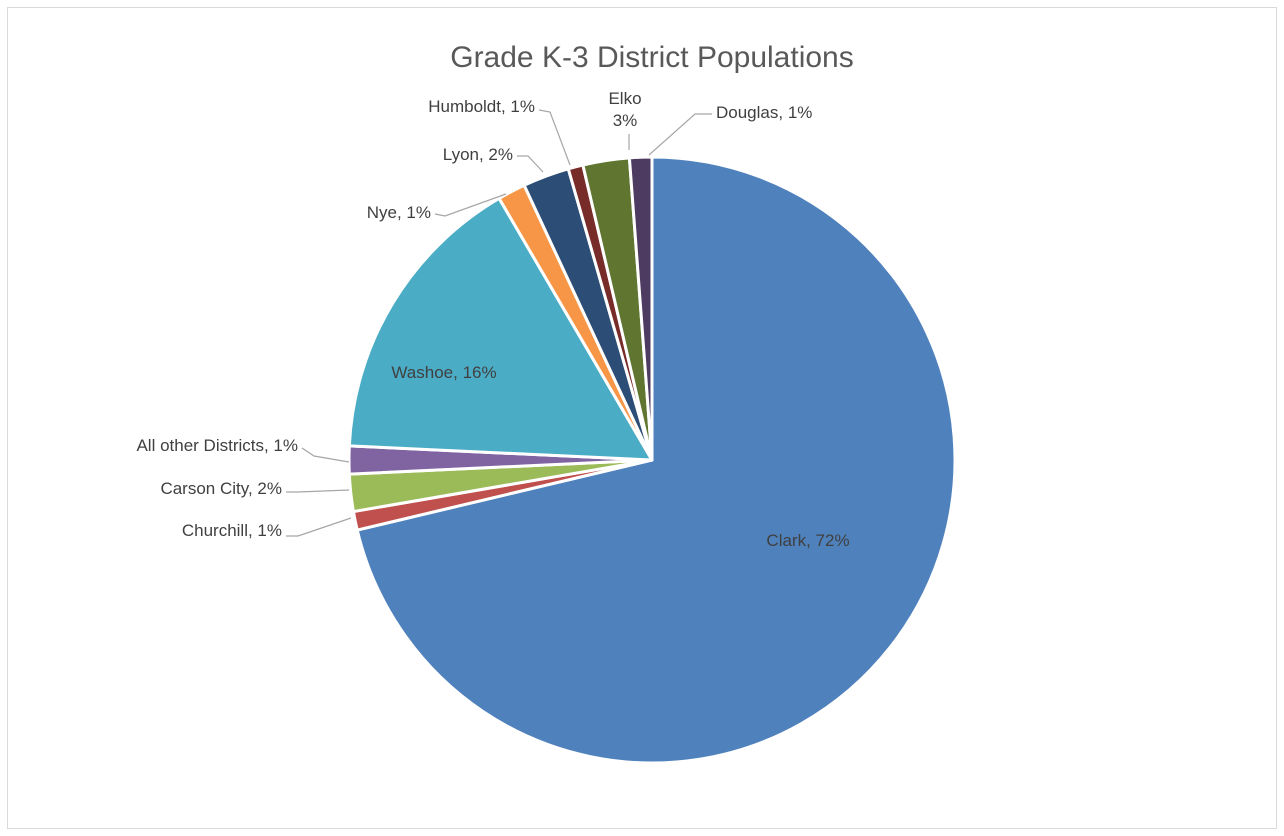 This screenshot has width=1284, height=836. I want to click on data-label: All other Districts, 1%, so click(217, 445).